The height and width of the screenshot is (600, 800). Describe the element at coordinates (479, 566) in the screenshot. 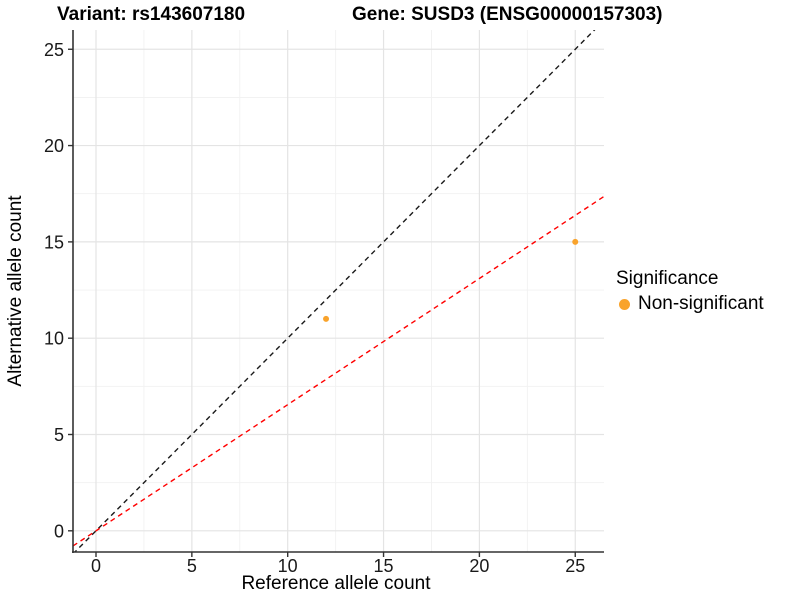

I see `x-tick-label: 20` at that location.